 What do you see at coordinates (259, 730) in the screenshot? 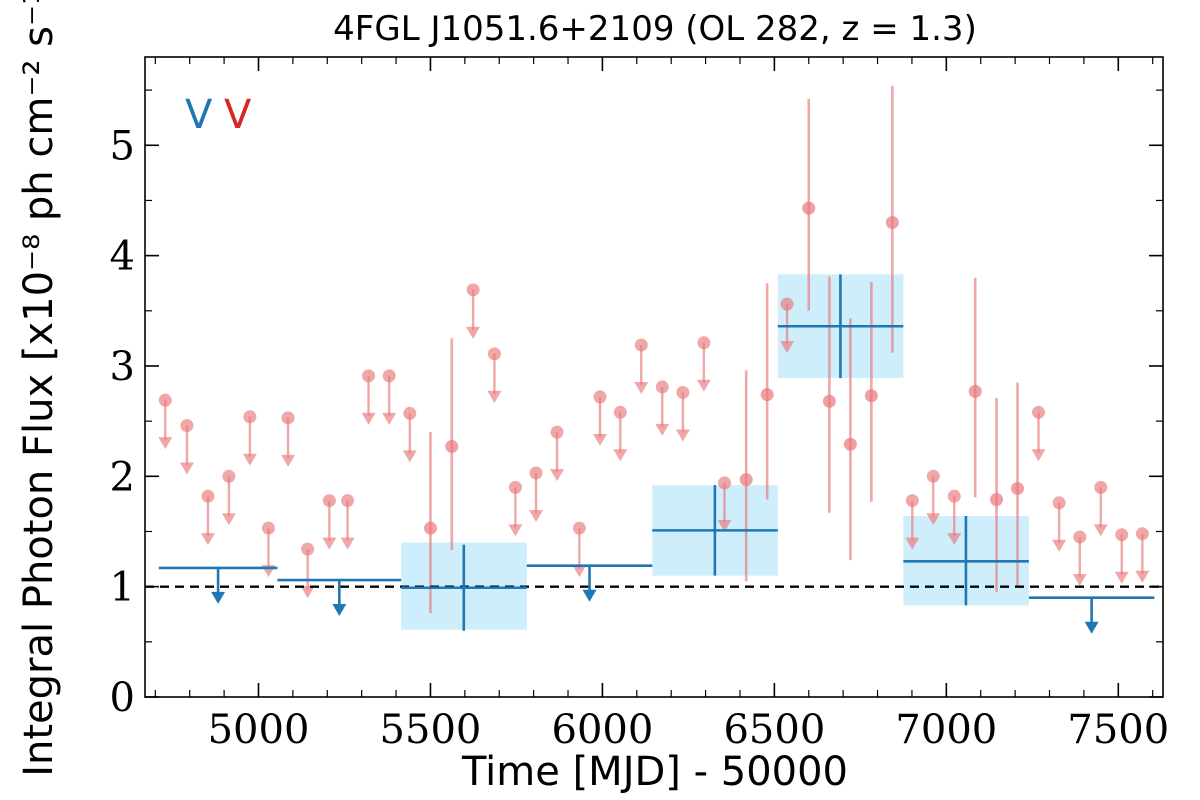
I see `x-tick-label: 5000` at bounding box center [259, 730].